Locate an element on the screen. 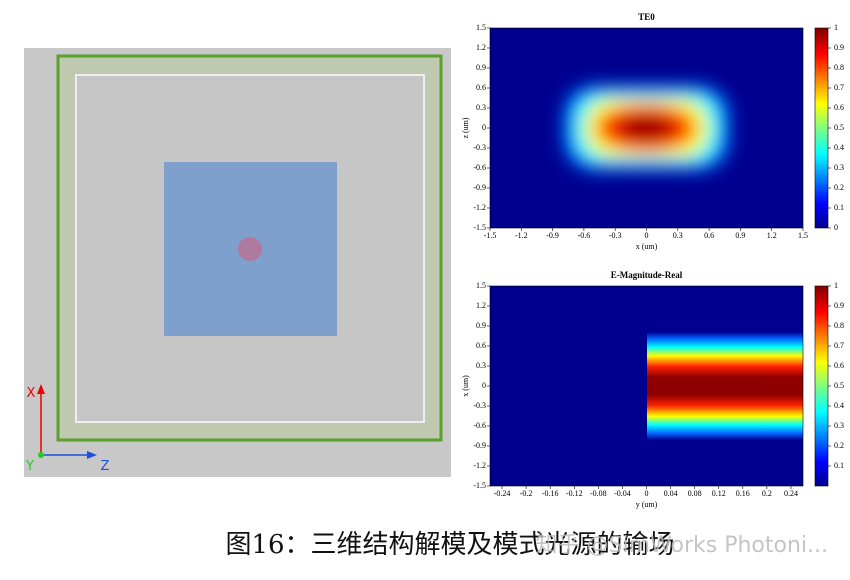 The height and width of the screenshot is (580, 850). x-tick-label: -0.9 is located at coordinates (552, 235).